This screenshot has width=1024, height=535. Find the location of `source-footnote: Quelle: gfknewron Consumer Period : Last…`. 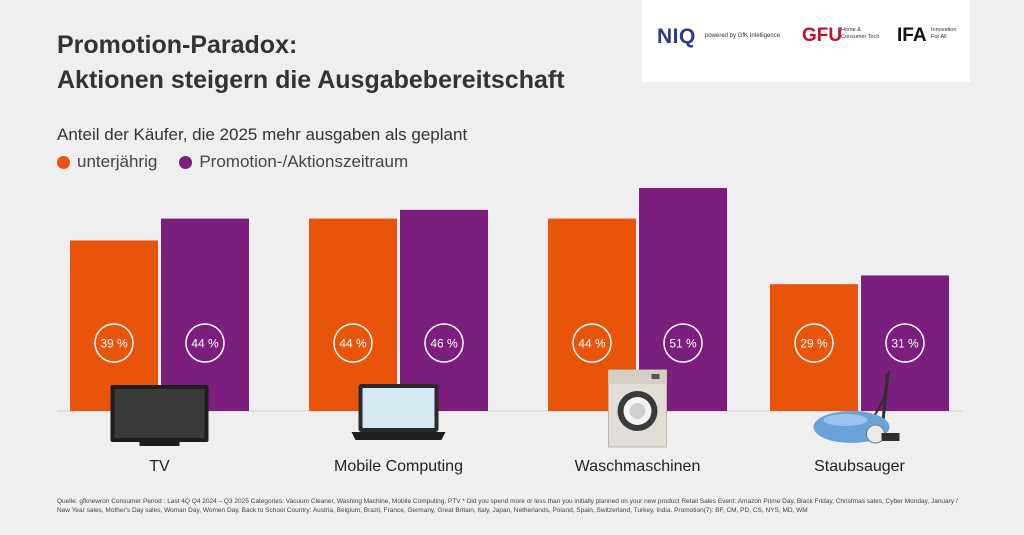

source-footnote: Quelle: gfknewron Consumer Period : Last… is located at coordinates (507, 506).